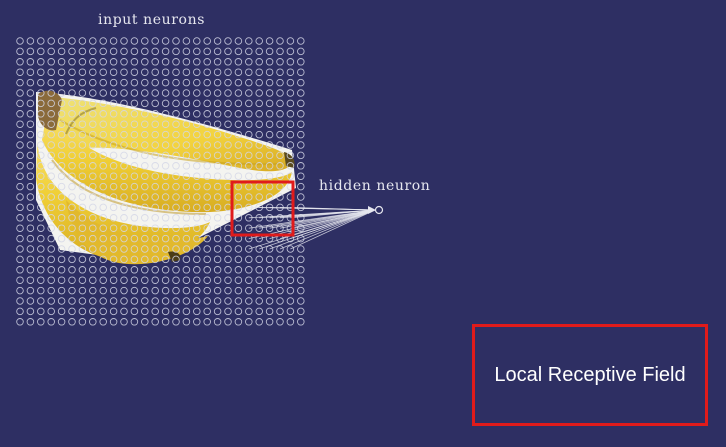 The image size is (726, 447). Describe the element at coordinates (333, 214) in the screenshot. I see `connection-line` at that location.